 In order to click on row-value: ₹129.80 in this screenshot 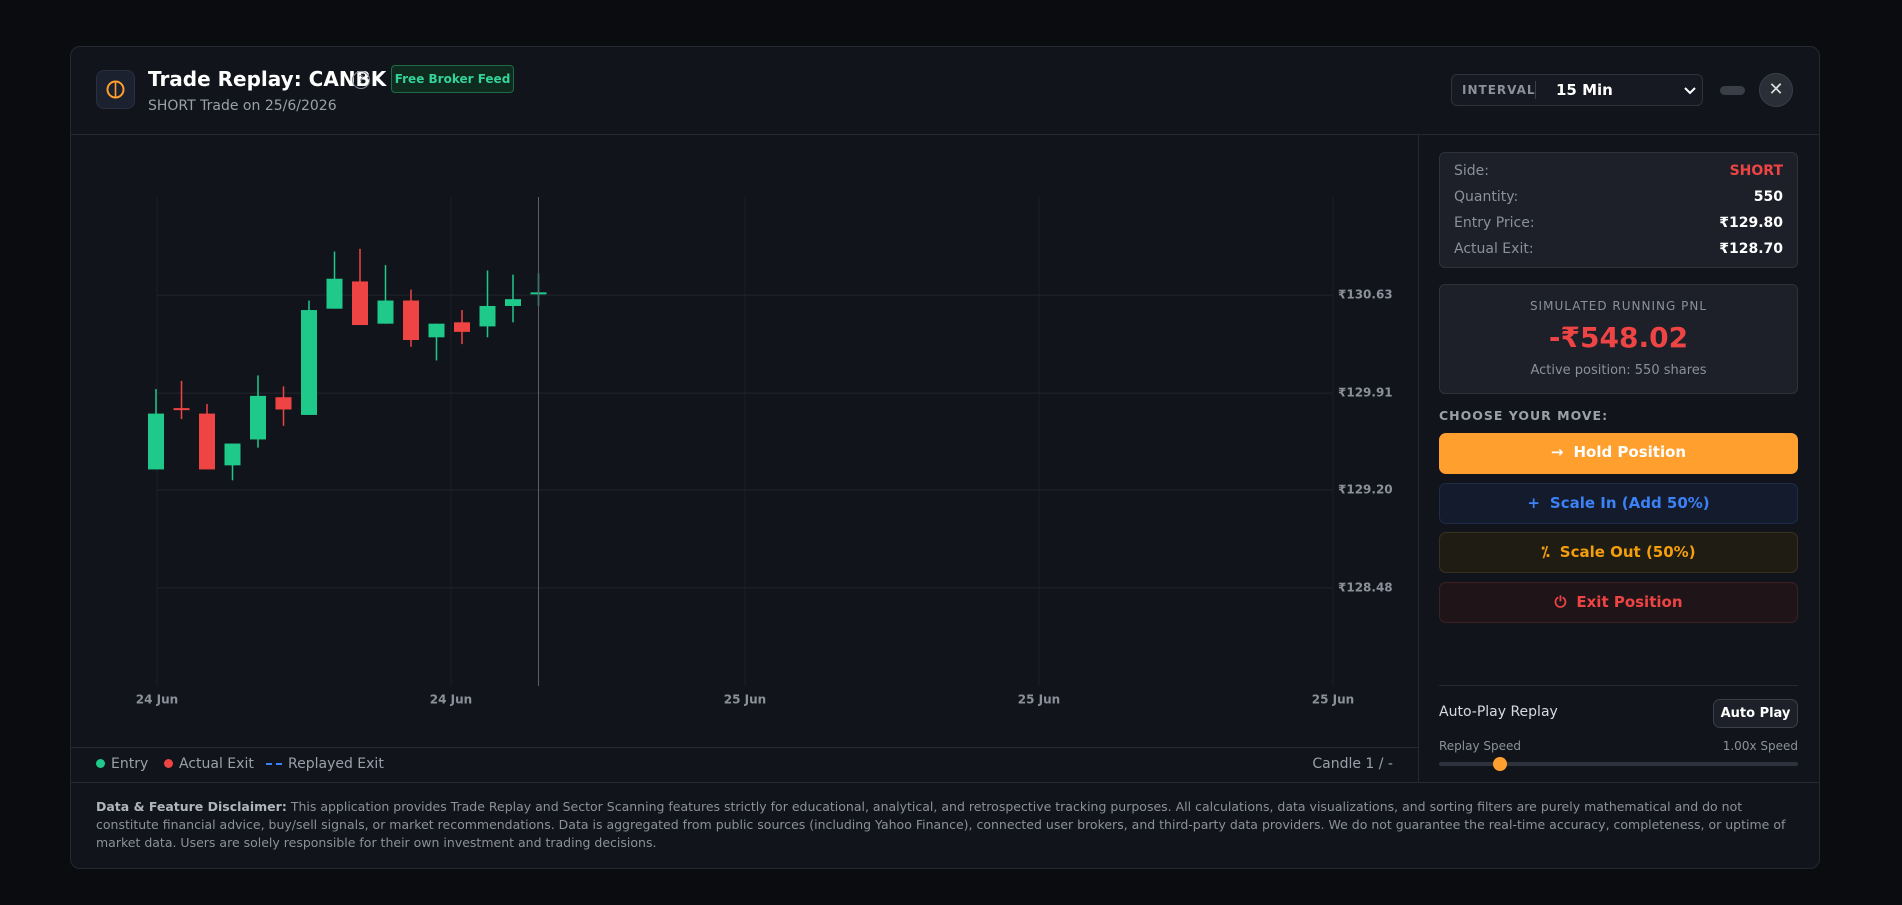, I will do `click(1751, 223)`.